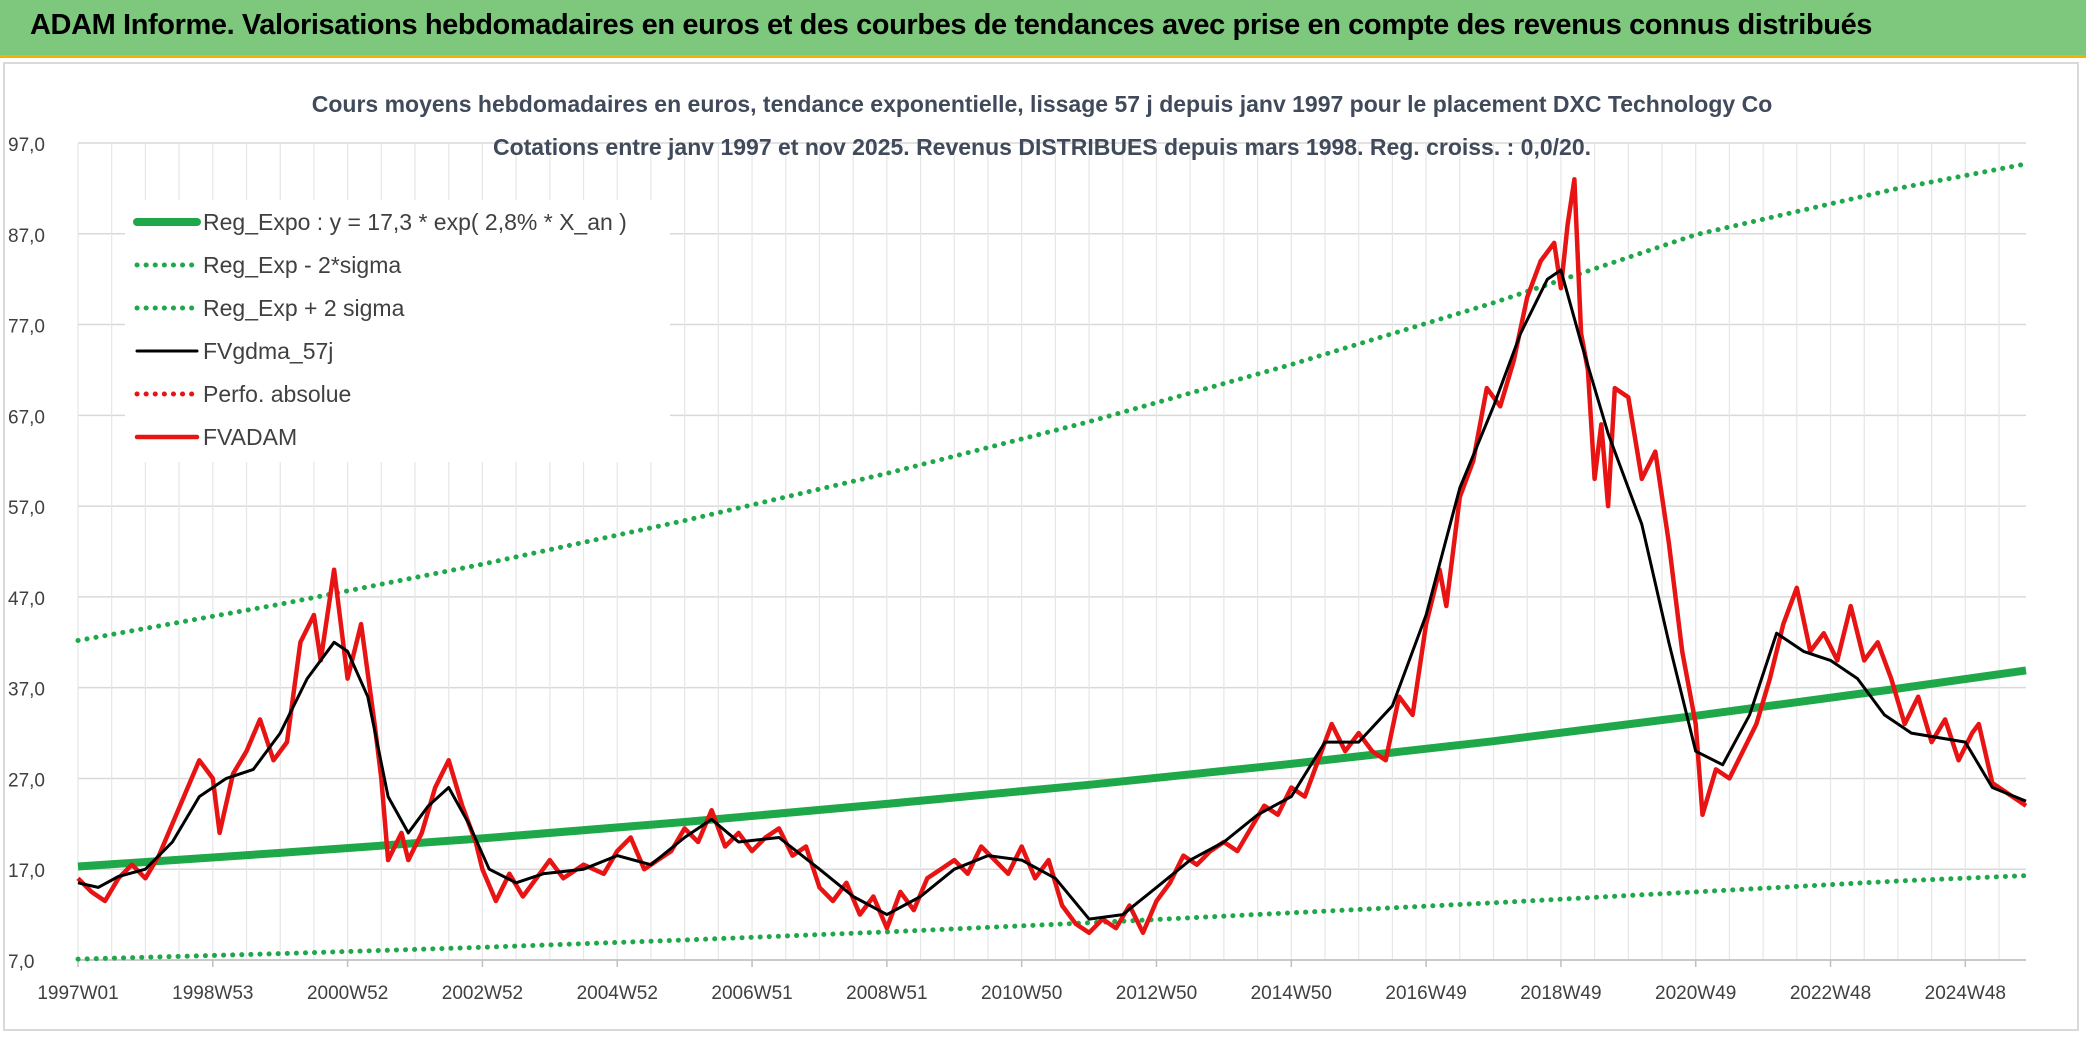  I want to click on series-line, so click(1052, 917).